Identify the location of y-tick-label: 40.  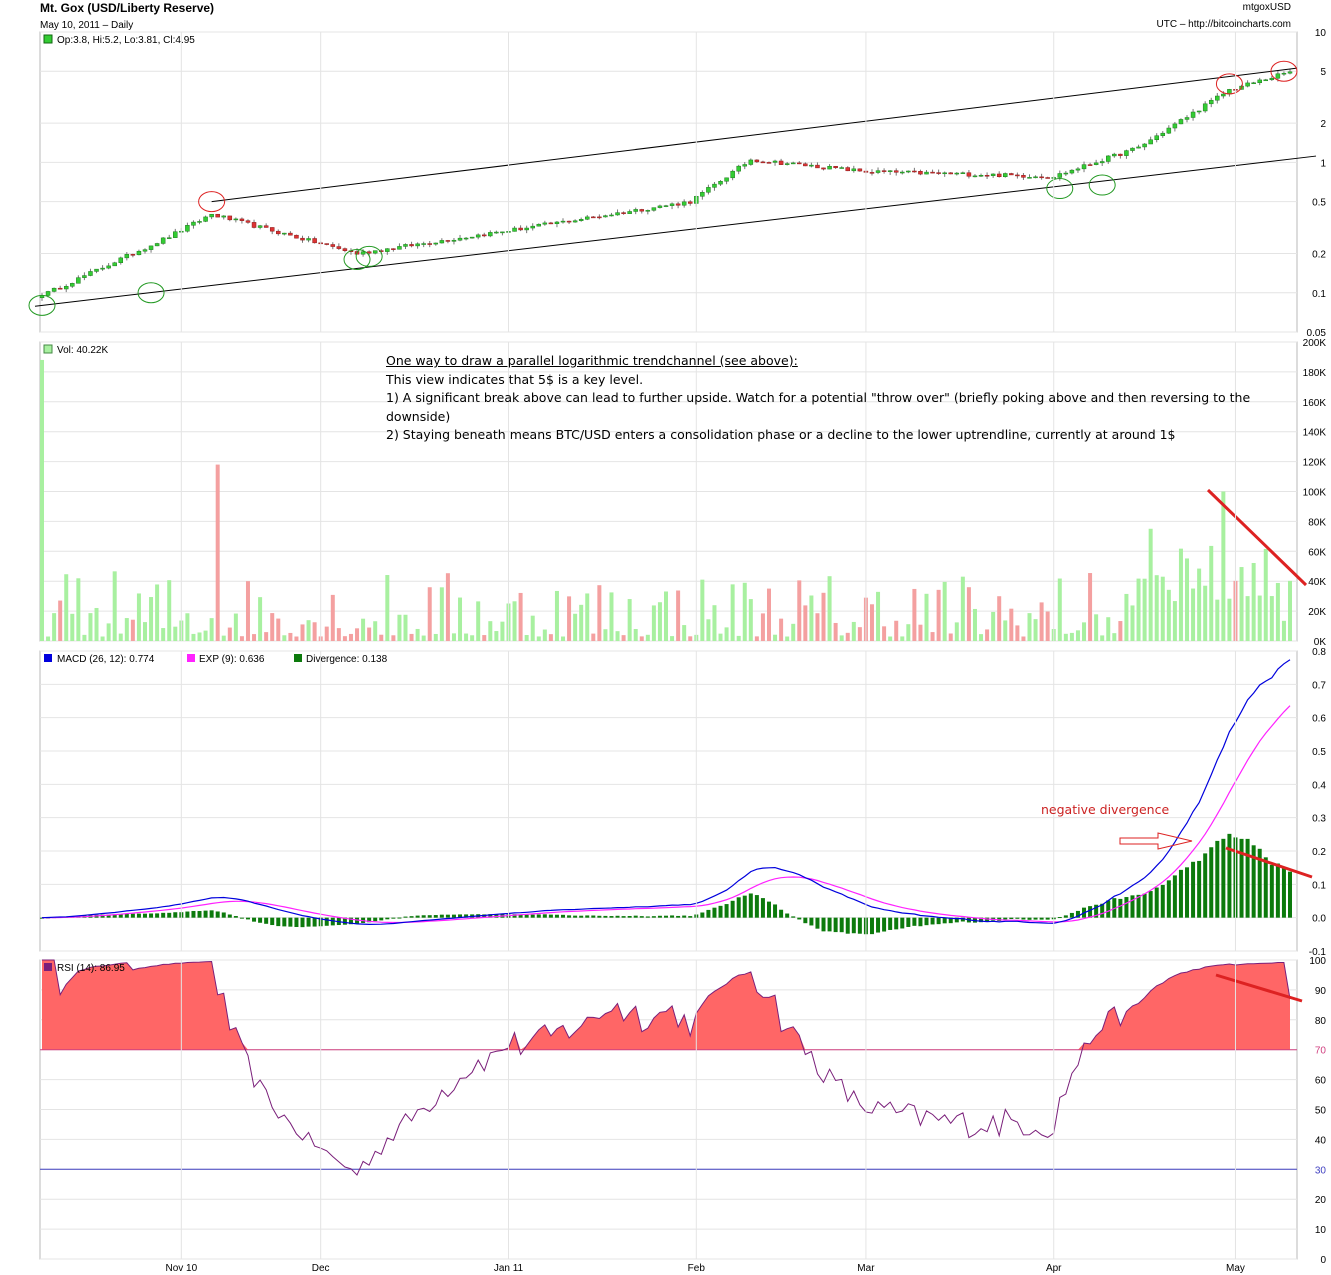
(1321, 1140).